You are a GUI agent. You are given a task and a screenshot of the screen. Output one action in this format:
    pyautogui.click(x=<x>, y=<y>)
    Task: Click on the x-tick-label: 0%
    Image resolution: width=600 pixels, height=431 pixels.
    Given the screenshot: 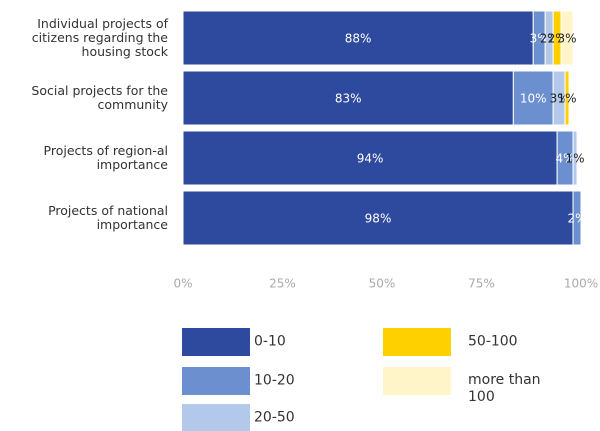 What is the action you would take?
    pyautogui.click(x=182, y=284)
    